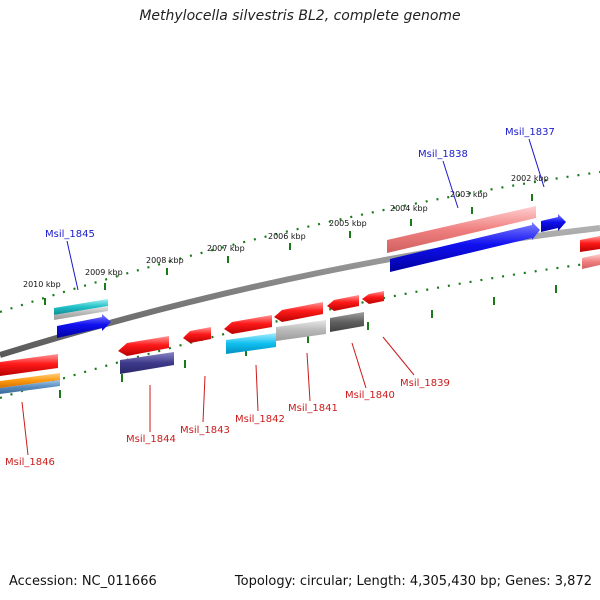 The height and width of the screenshot is (600, 600). I want to click on gene-label: Msil_1846, so click(30, 462).